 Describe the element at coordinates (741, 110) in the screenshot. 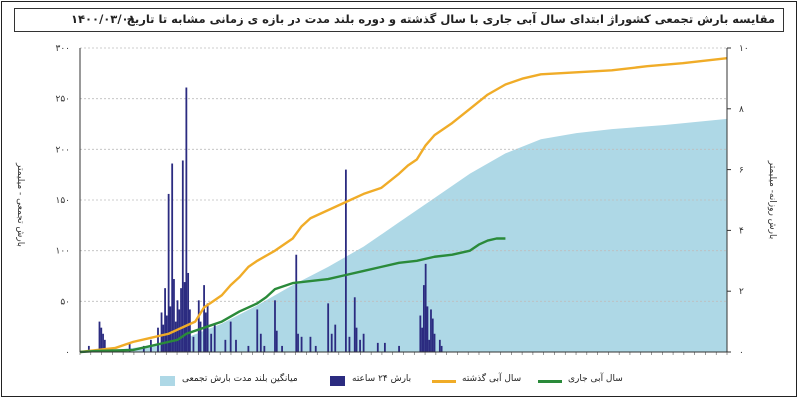

I see `right-tick-label: ۸` at that location.